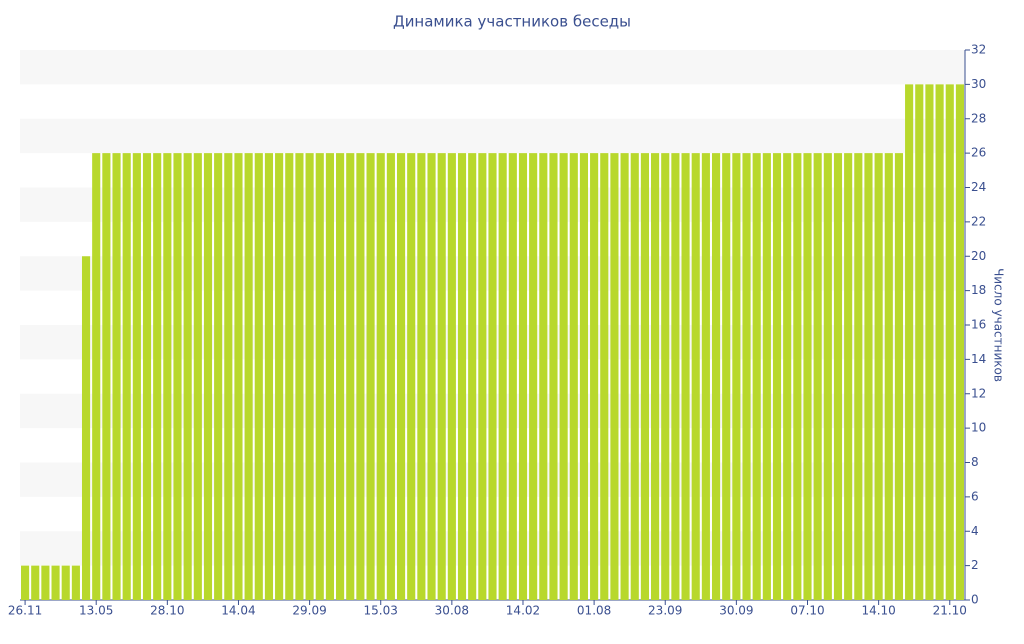 This screenshot has width=1024, height=644. I want to click on y-tick-label: 2, so click(975, 565).